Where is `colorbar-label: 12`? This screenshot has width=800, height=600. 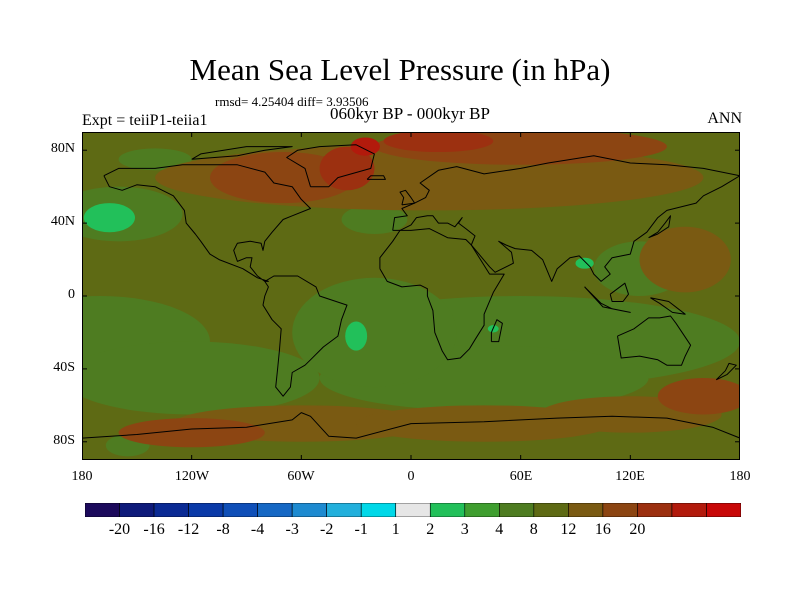
colorbar-label: 12 is located at coordinates (568, 529).